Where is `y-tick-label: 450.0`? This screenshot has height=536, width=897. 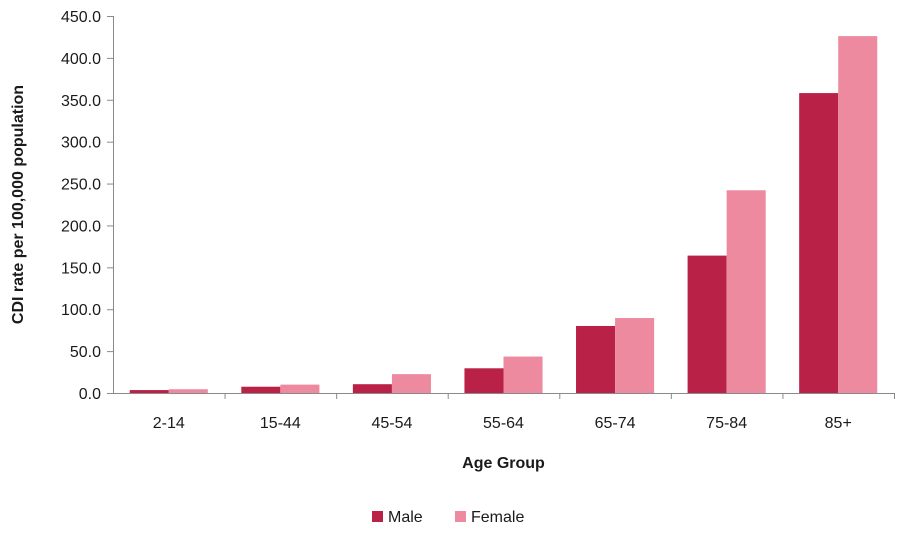 y-tick-label: 450.0 is located at coordinates (81, 17).